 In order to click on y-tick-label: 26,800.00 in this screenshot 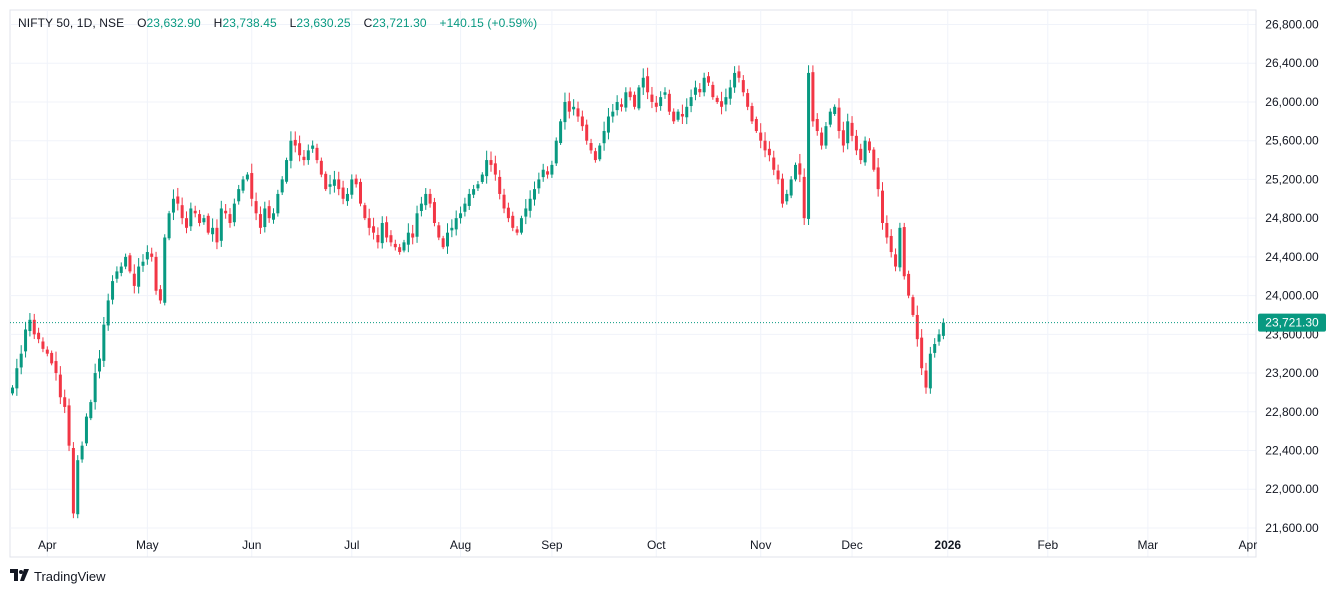, I will do `click(1292, 25)`.